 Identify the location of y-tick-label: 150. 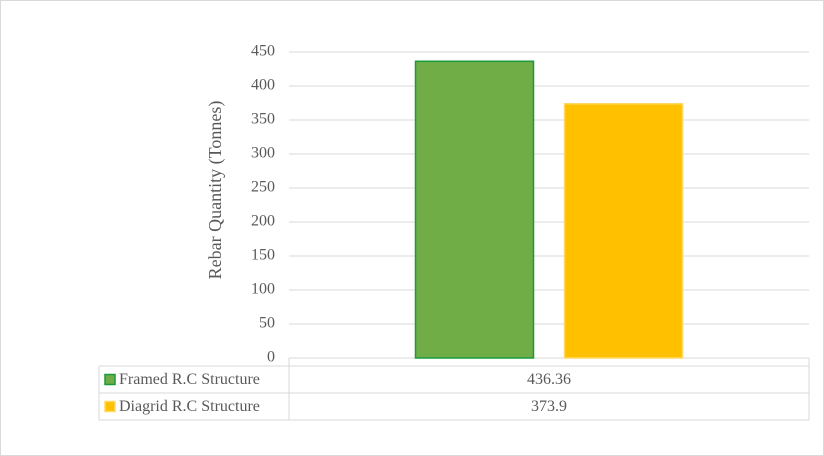
(263, 255).